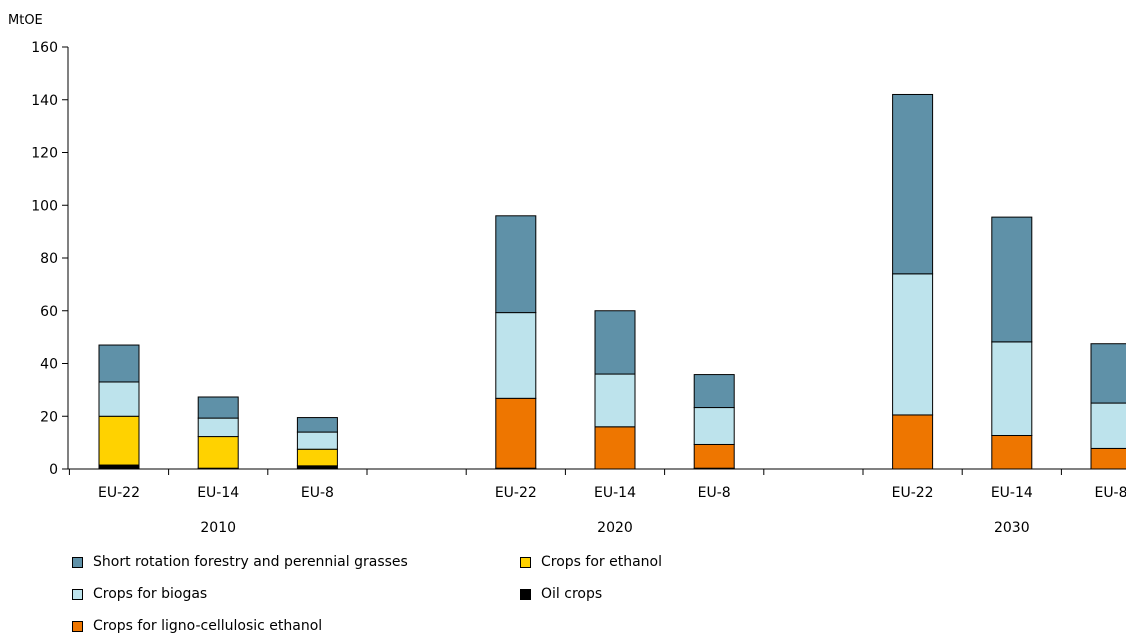 The image size is (1126, 636). I want to click on legend-swatch-short-rotation-forestry, so click(77, 562).